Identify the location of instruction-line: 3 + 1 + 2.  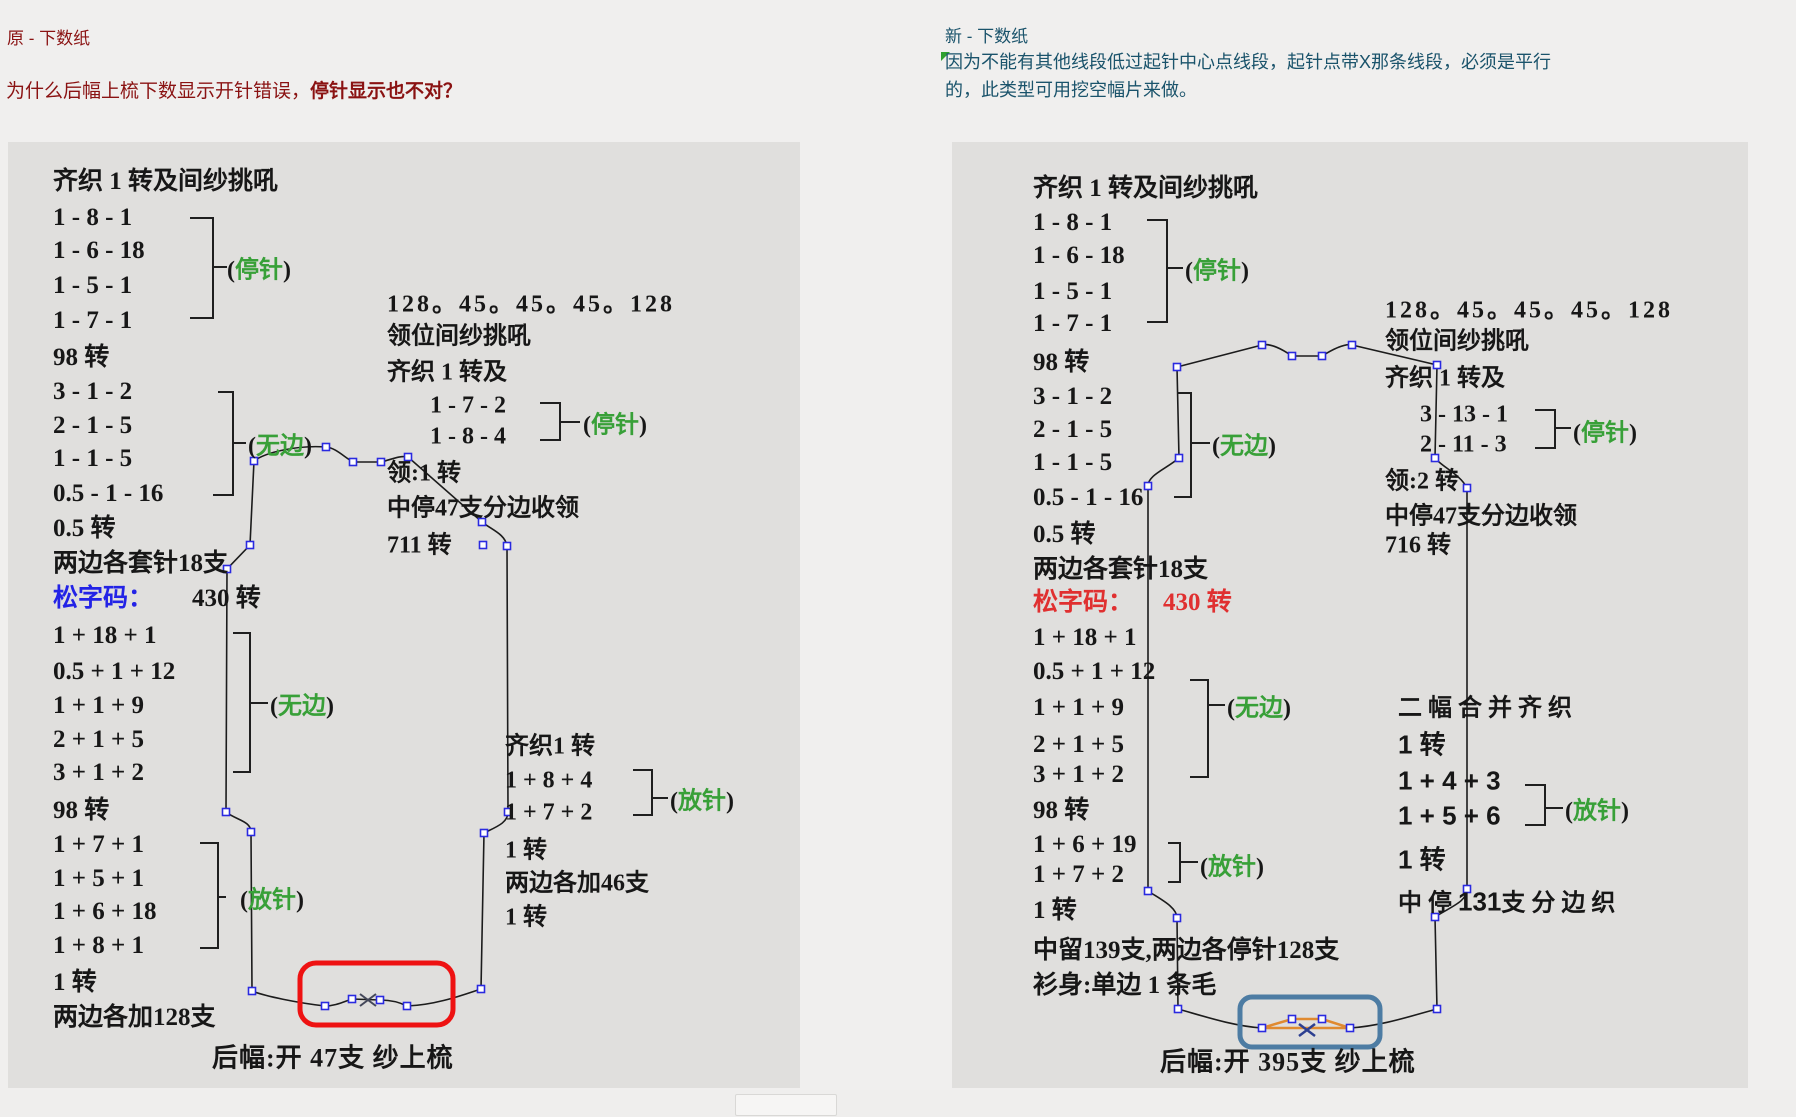
(1078, 774).